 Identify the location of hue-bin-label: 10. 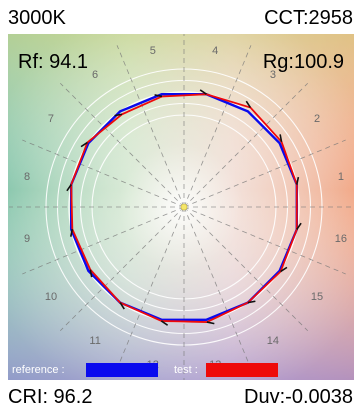
(51, 297).